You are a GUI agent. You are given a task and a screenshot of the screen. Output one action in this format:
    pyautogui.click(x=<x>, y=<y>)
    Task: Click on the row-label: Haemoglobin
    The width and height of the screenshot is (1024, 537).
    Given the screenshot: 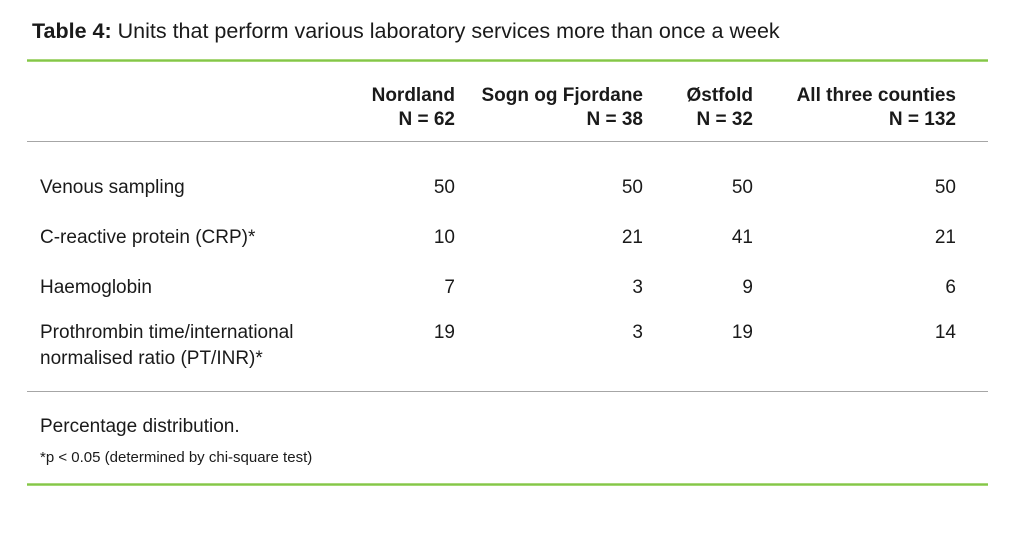 What is the action you would take?
    pyautogui.click(x=96, y=287)
    